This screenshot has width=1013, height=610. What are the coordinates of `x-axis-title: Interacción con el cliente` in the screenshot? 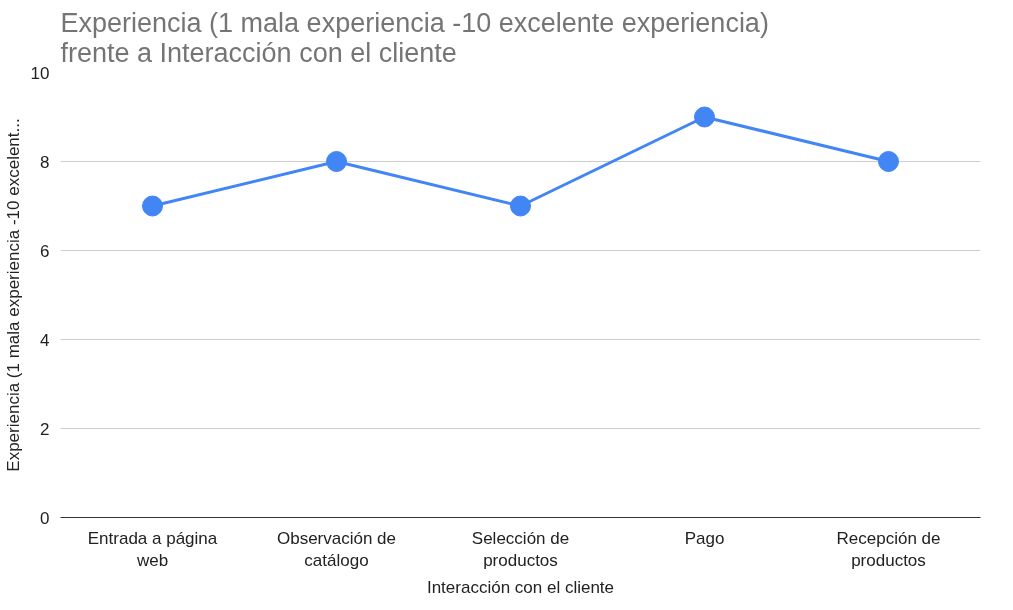 It's located at (520, 588).